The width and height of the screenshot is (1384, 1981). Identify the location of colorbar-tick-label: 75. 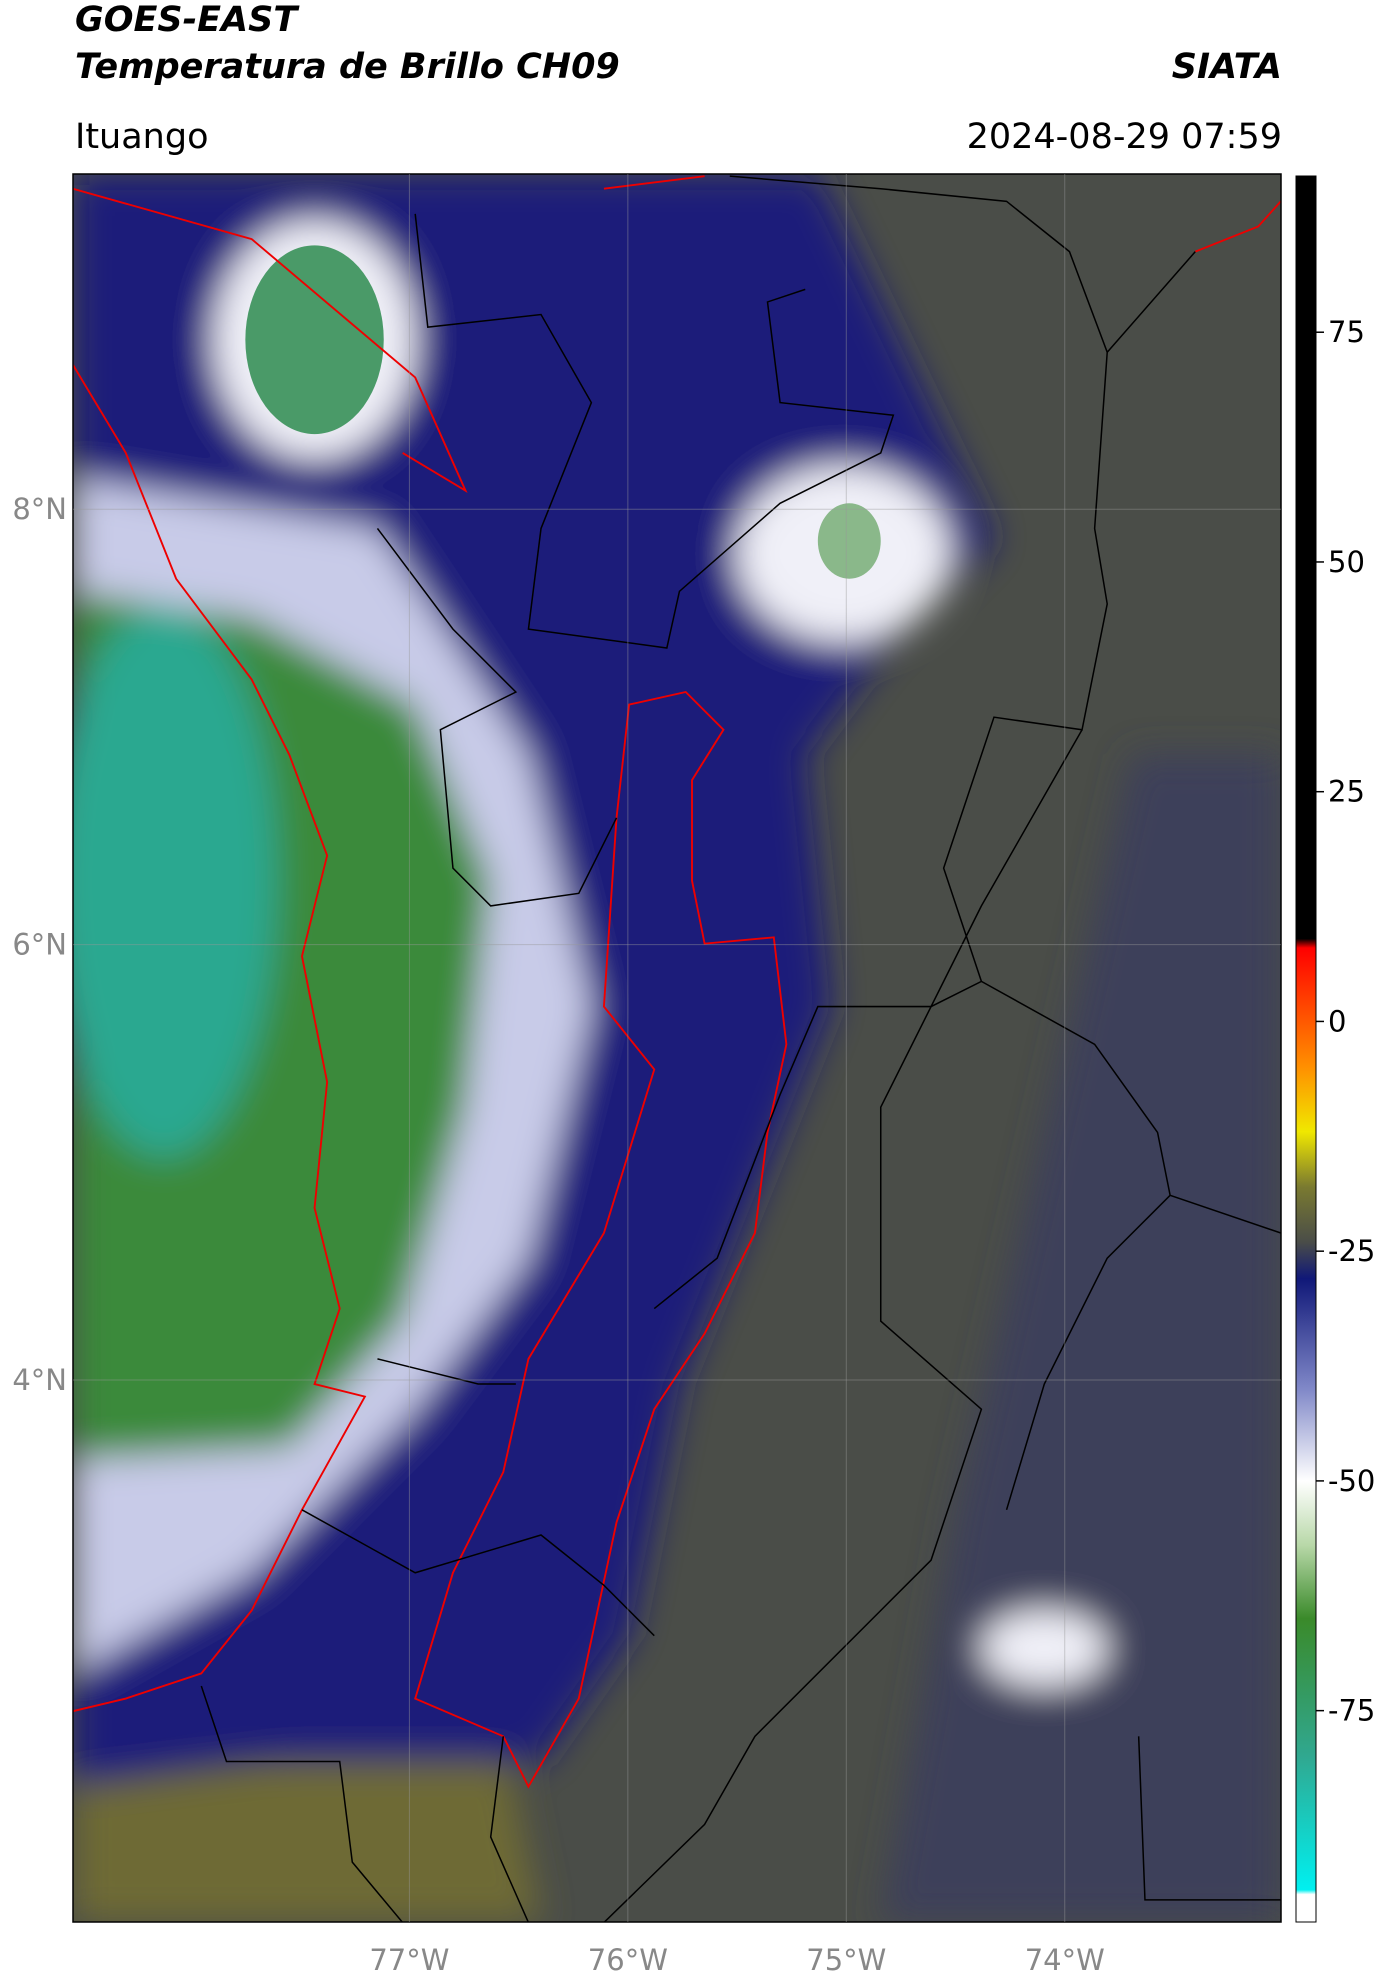
(1346, 332).